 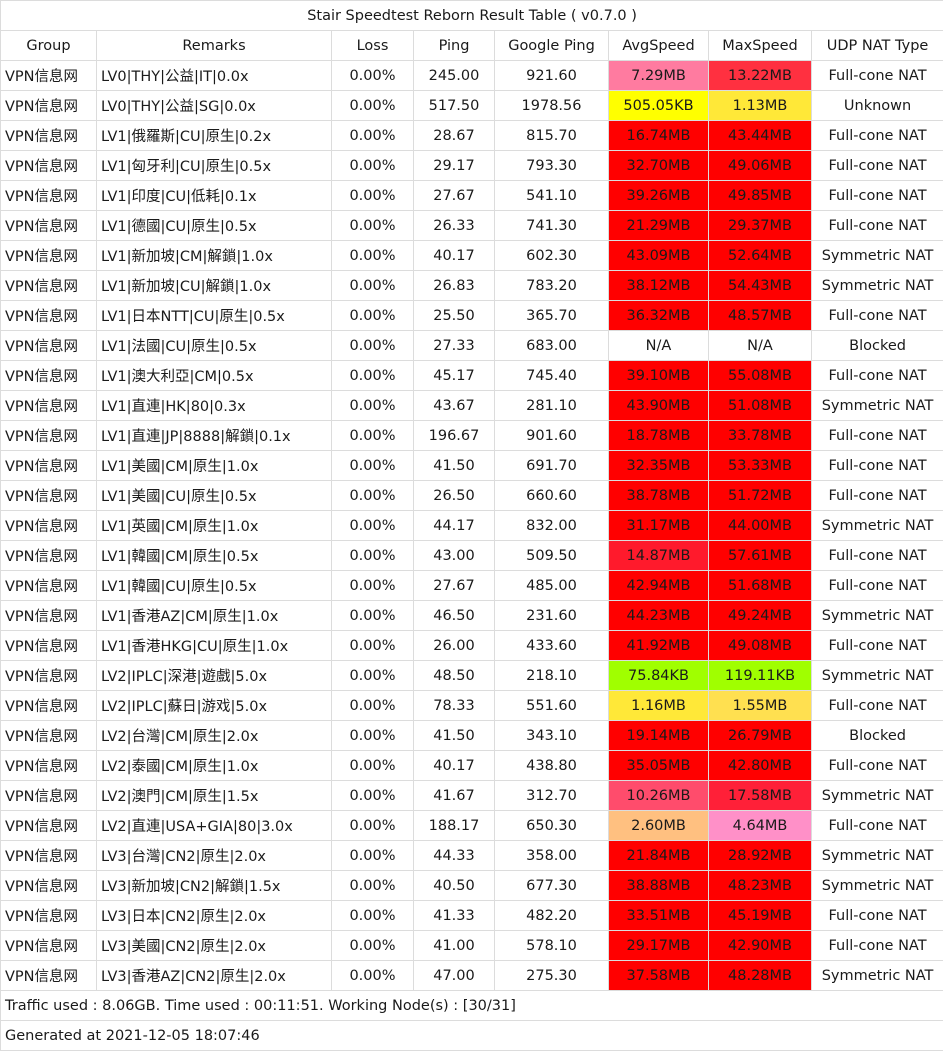 I want to click on column-header: Ping, so click(x=454, y=46).